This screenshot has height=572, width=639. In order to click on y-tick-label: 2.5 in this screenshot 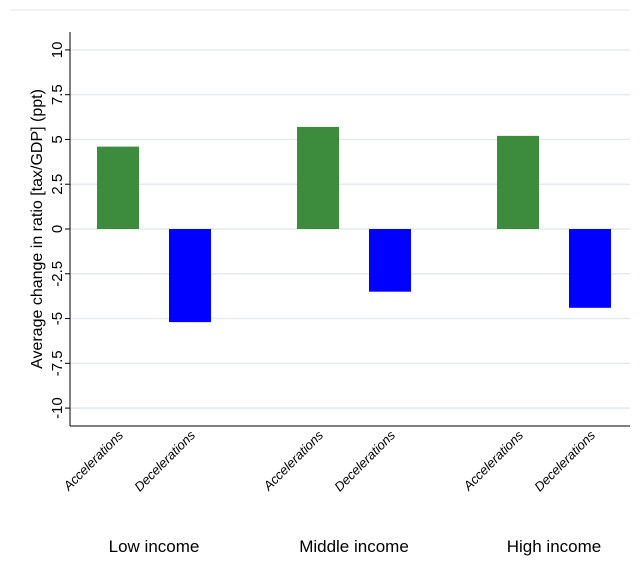, I will do `click(57, 184)`.